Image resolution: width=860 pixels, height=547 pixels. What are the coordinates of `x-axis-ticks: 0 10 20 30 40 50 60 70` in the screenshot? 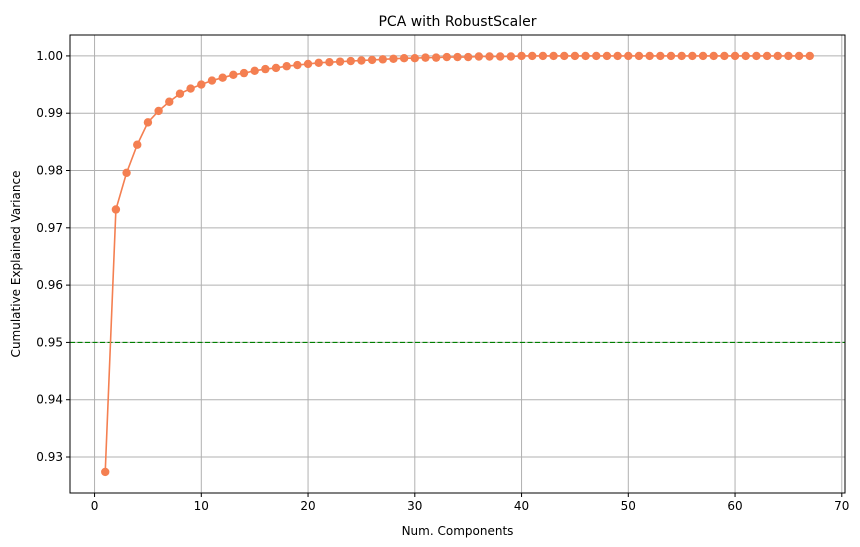 It's located at (470, 503).